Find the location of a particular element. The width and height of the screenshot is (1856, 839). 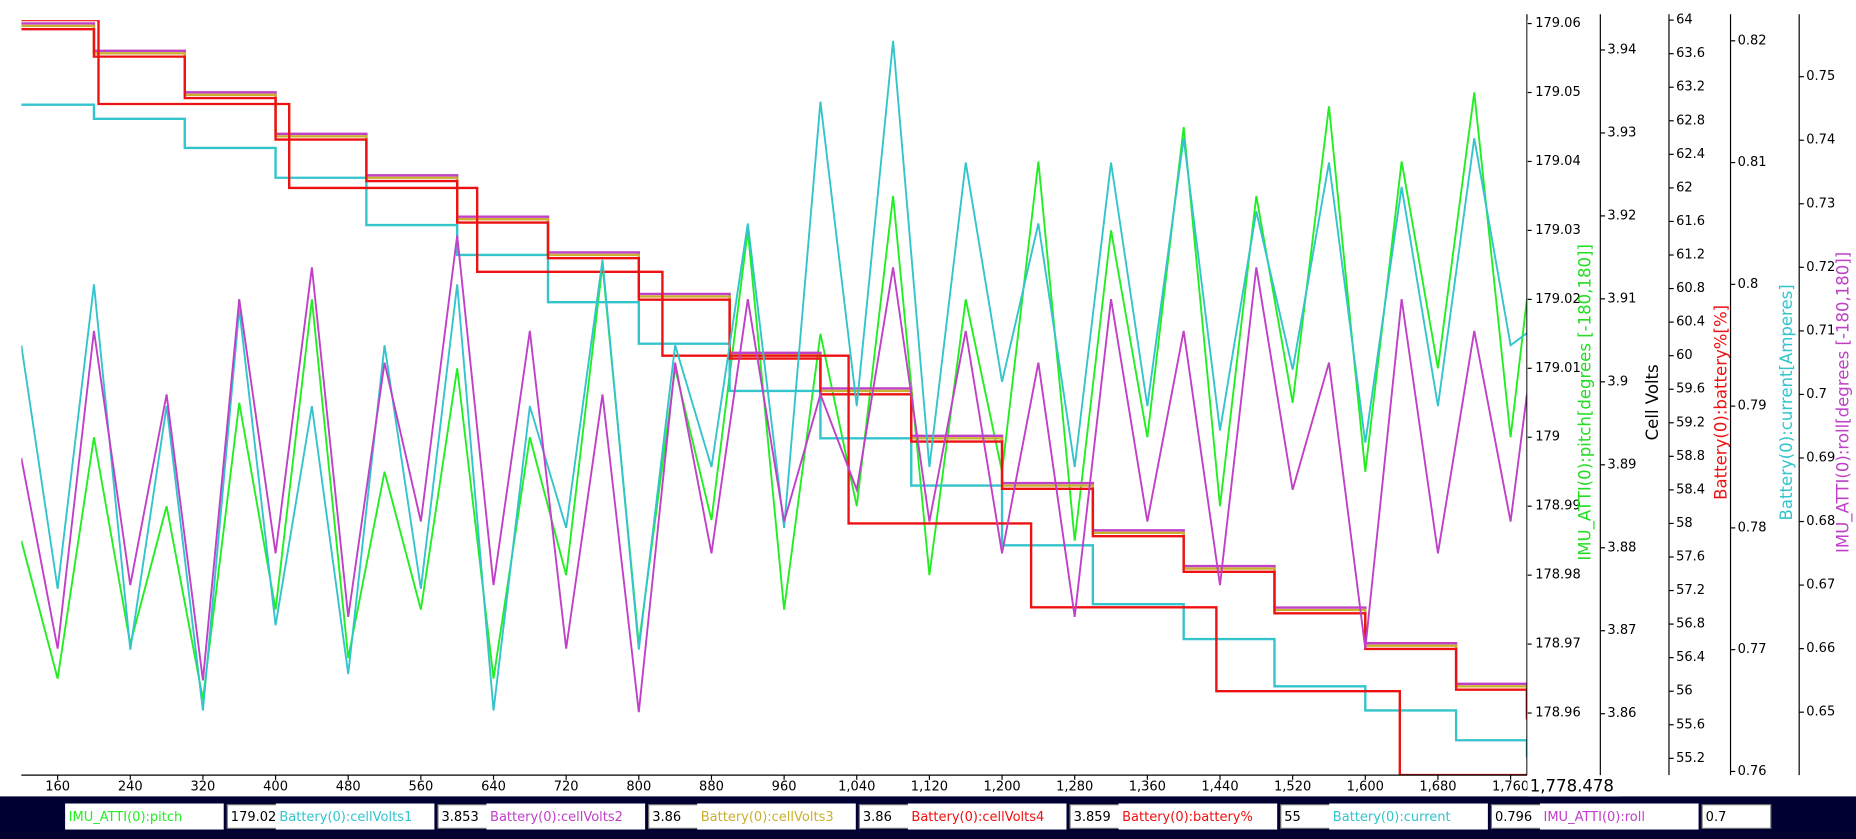

y-tick-label: 62 is located at coordinates (1684, 187).